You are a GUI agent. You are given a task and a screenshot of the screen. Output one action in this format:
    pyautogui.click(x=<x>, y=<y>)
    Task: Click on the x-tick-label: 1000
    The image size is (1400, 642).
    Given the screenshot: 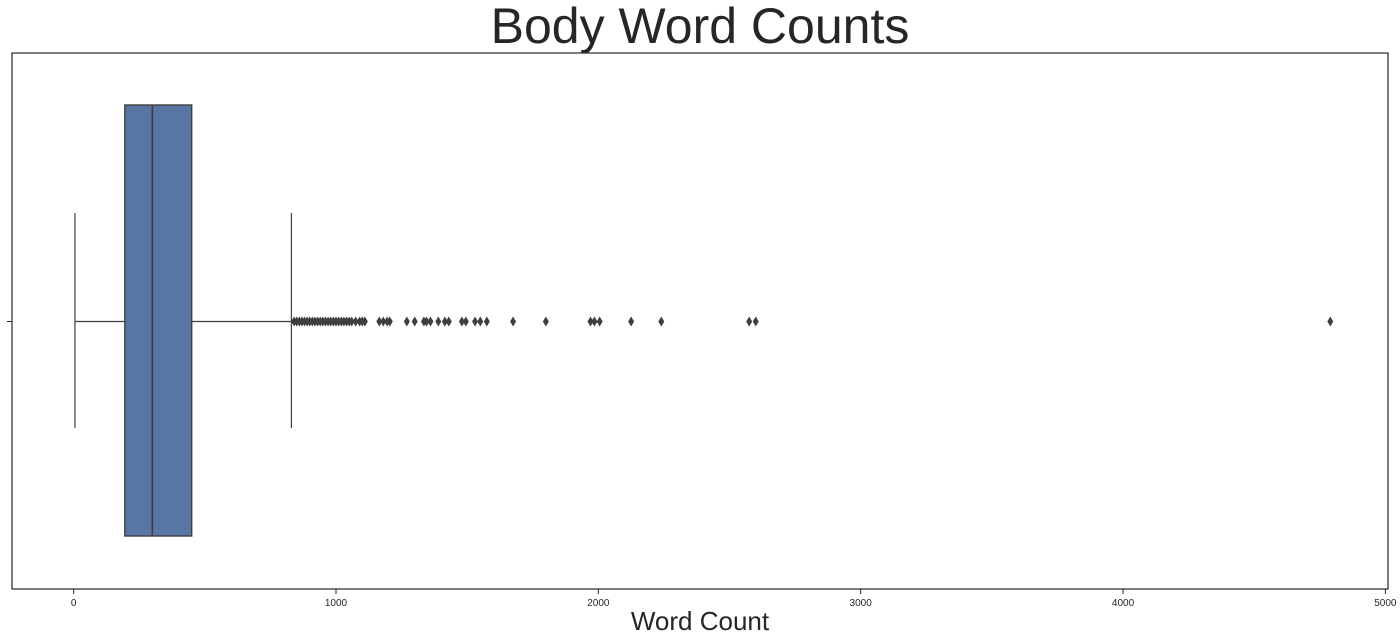 What is the action you would take?
    pyautogui.click(x=336, y=603)
    